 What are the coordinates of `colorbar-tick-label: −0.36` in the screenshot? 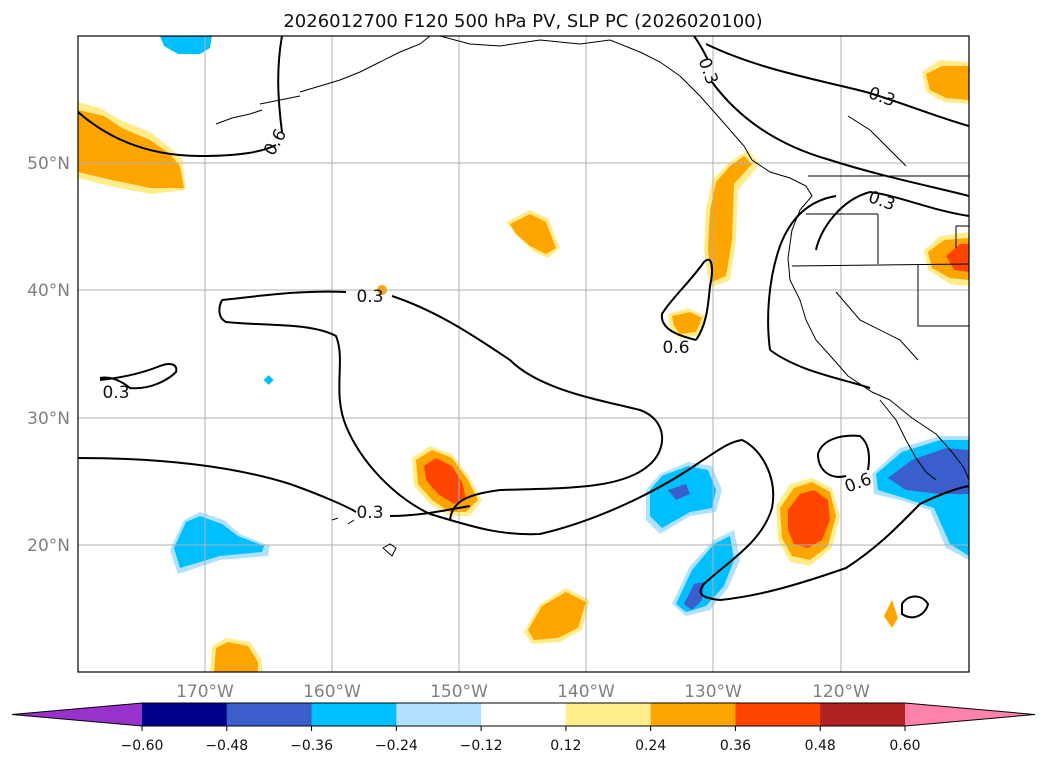 It's located at (311, 746).